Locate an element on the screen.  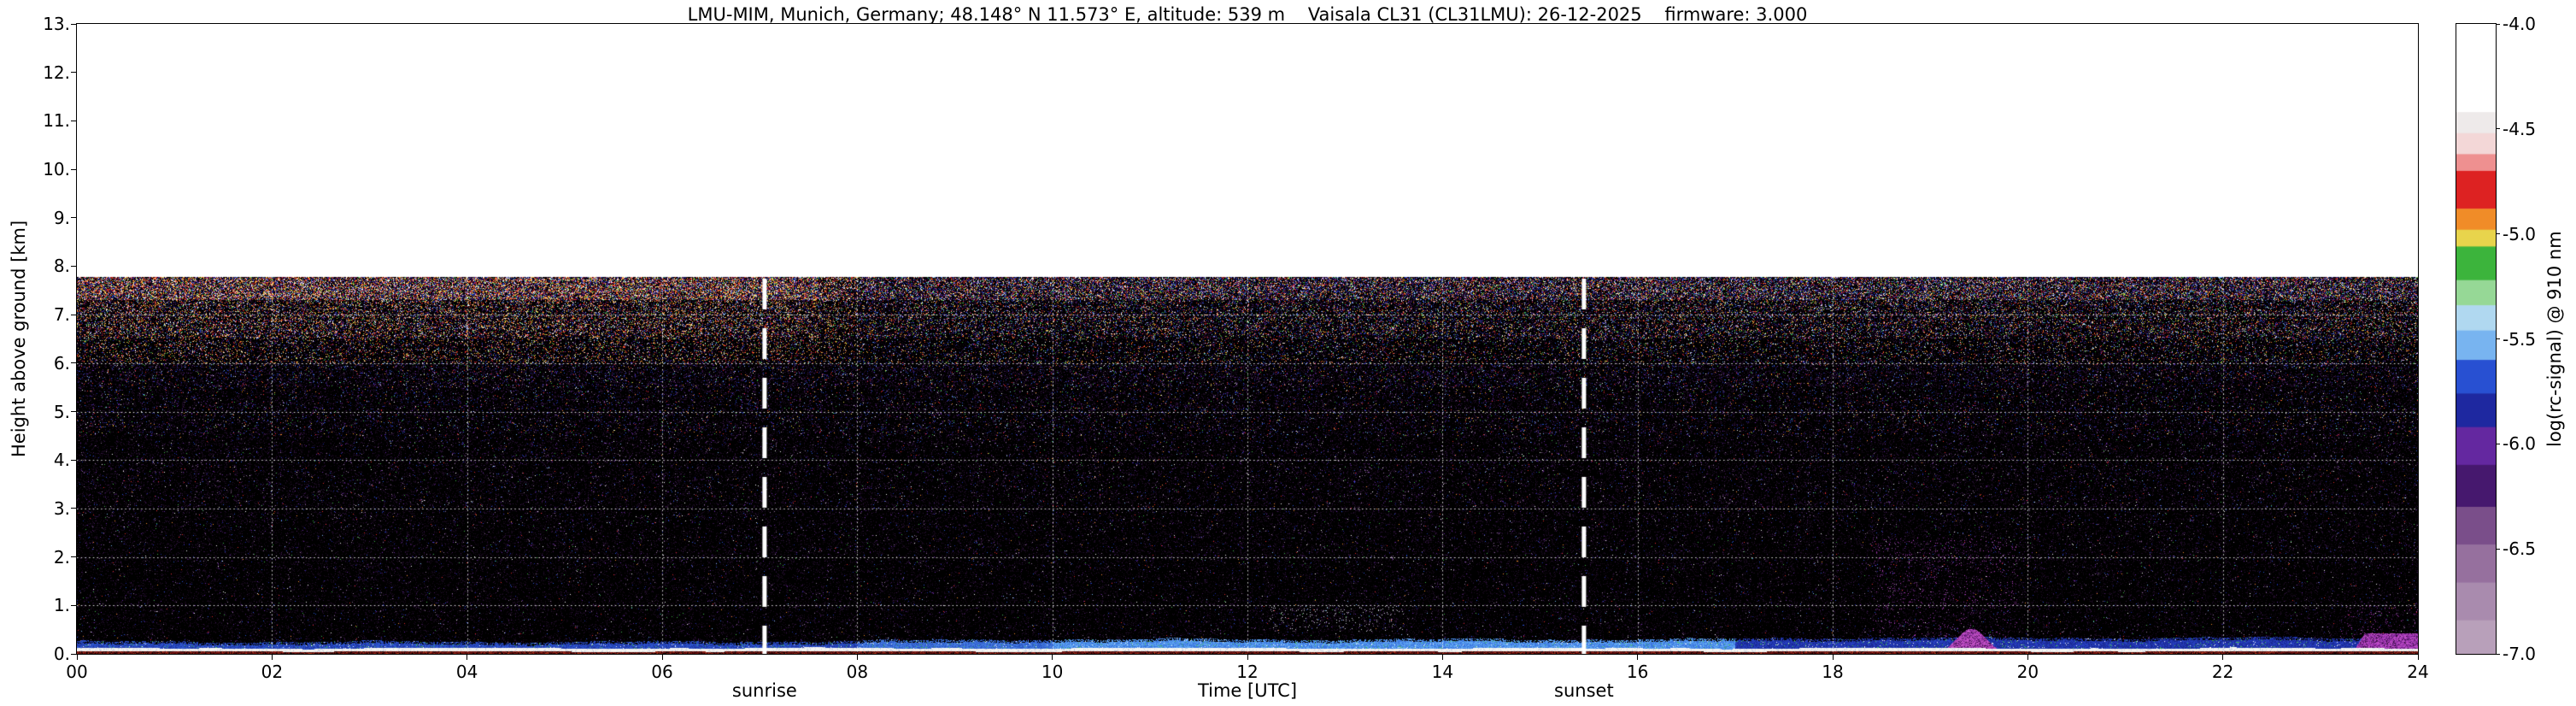
y-tick-label: 12. is located at coordinates (56, 72).